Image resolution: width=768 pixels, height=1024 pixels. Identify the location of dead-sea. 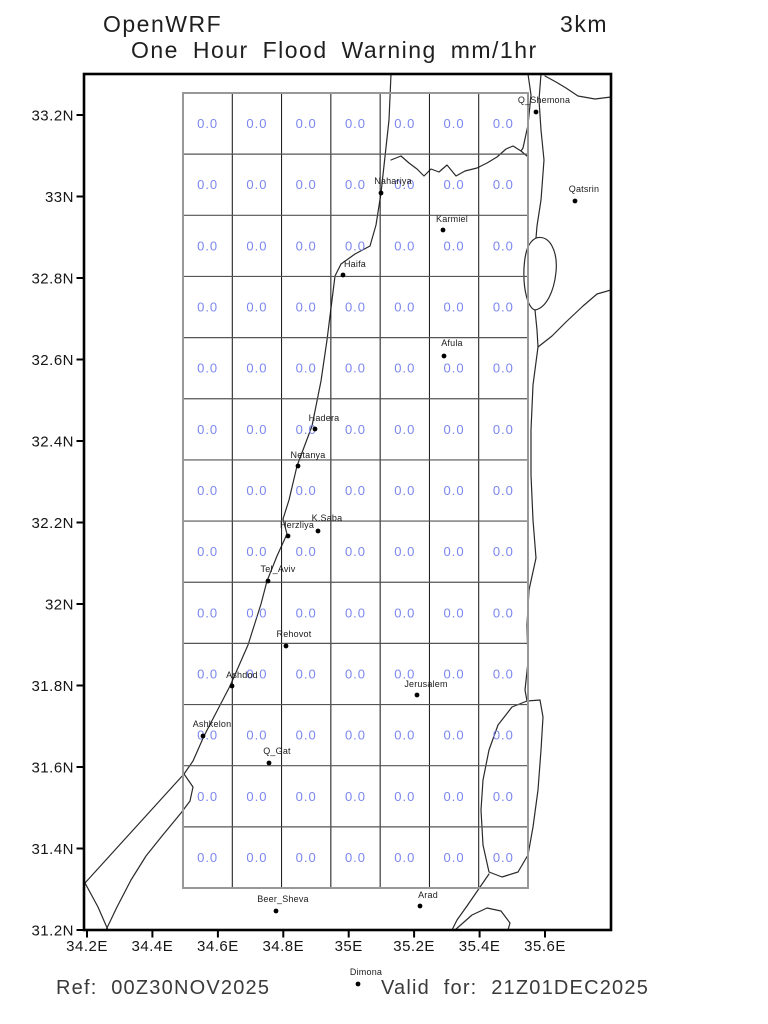
(512, 788).